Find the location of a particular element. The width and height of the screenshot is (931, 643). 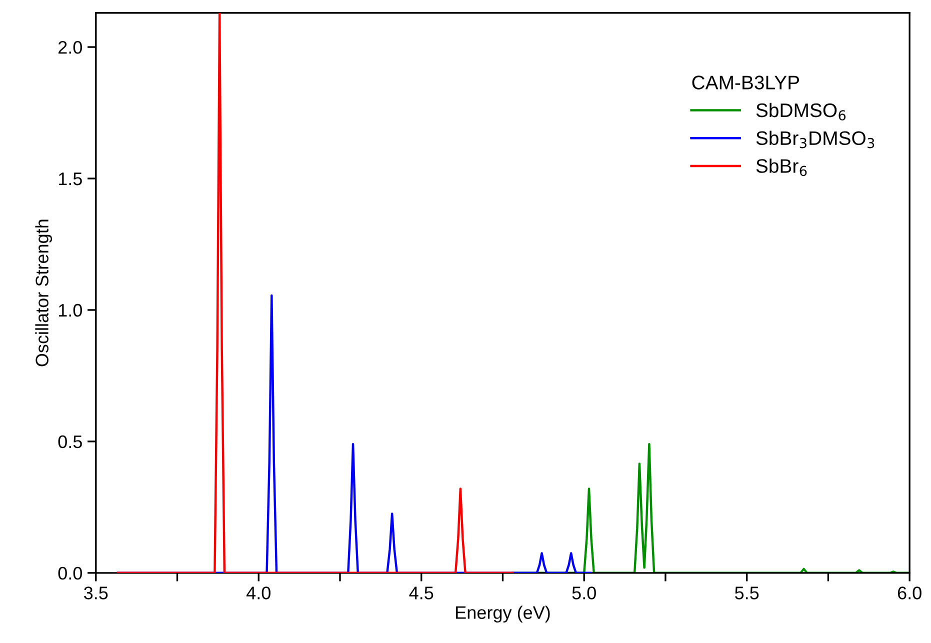

legend-title: CAM-B3LYP is located at coordinates (746, 83).